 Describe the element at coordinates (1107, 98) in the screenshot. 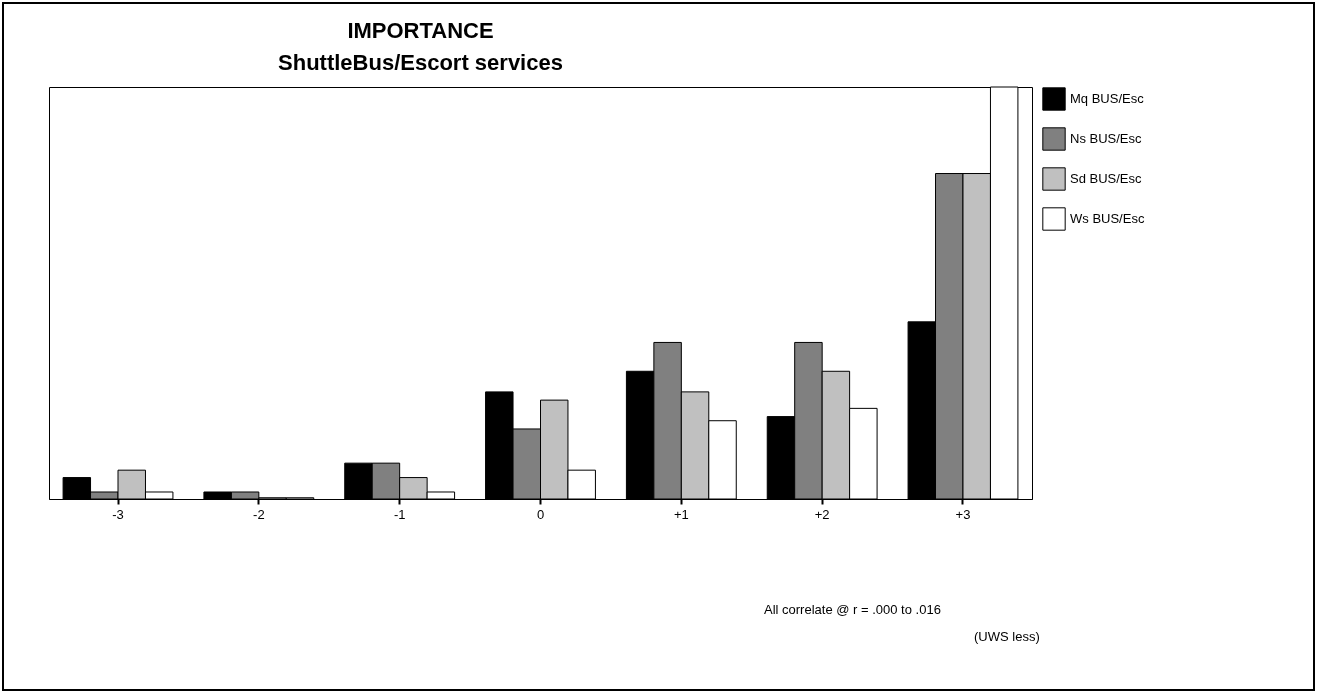

I see `legend-label: Mq BUS/Esc` at that location.